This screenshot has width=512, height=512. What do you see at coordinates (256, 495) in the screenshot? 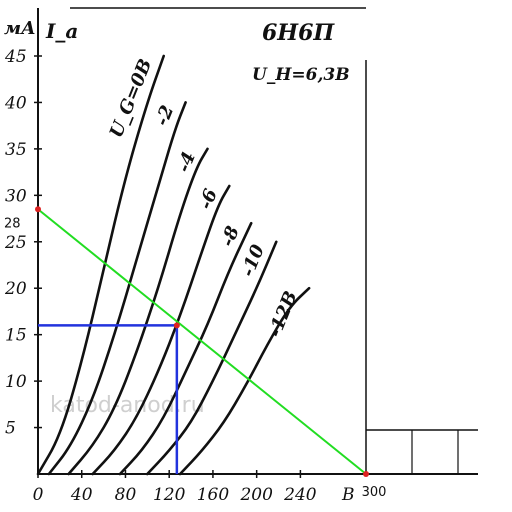
I see `x-tick-label: 200` at bounding box center [256, 495].